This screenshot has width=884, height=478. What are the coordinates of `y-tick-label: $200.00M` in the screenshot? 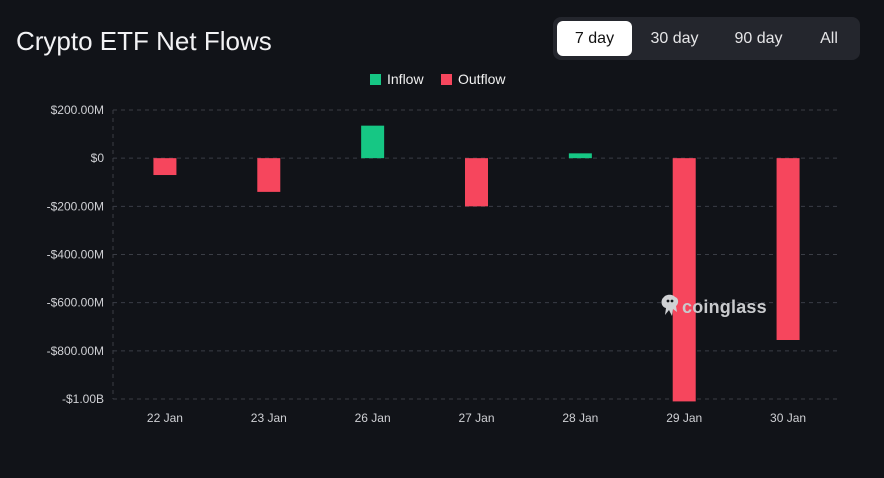 It's located at (77, 110).